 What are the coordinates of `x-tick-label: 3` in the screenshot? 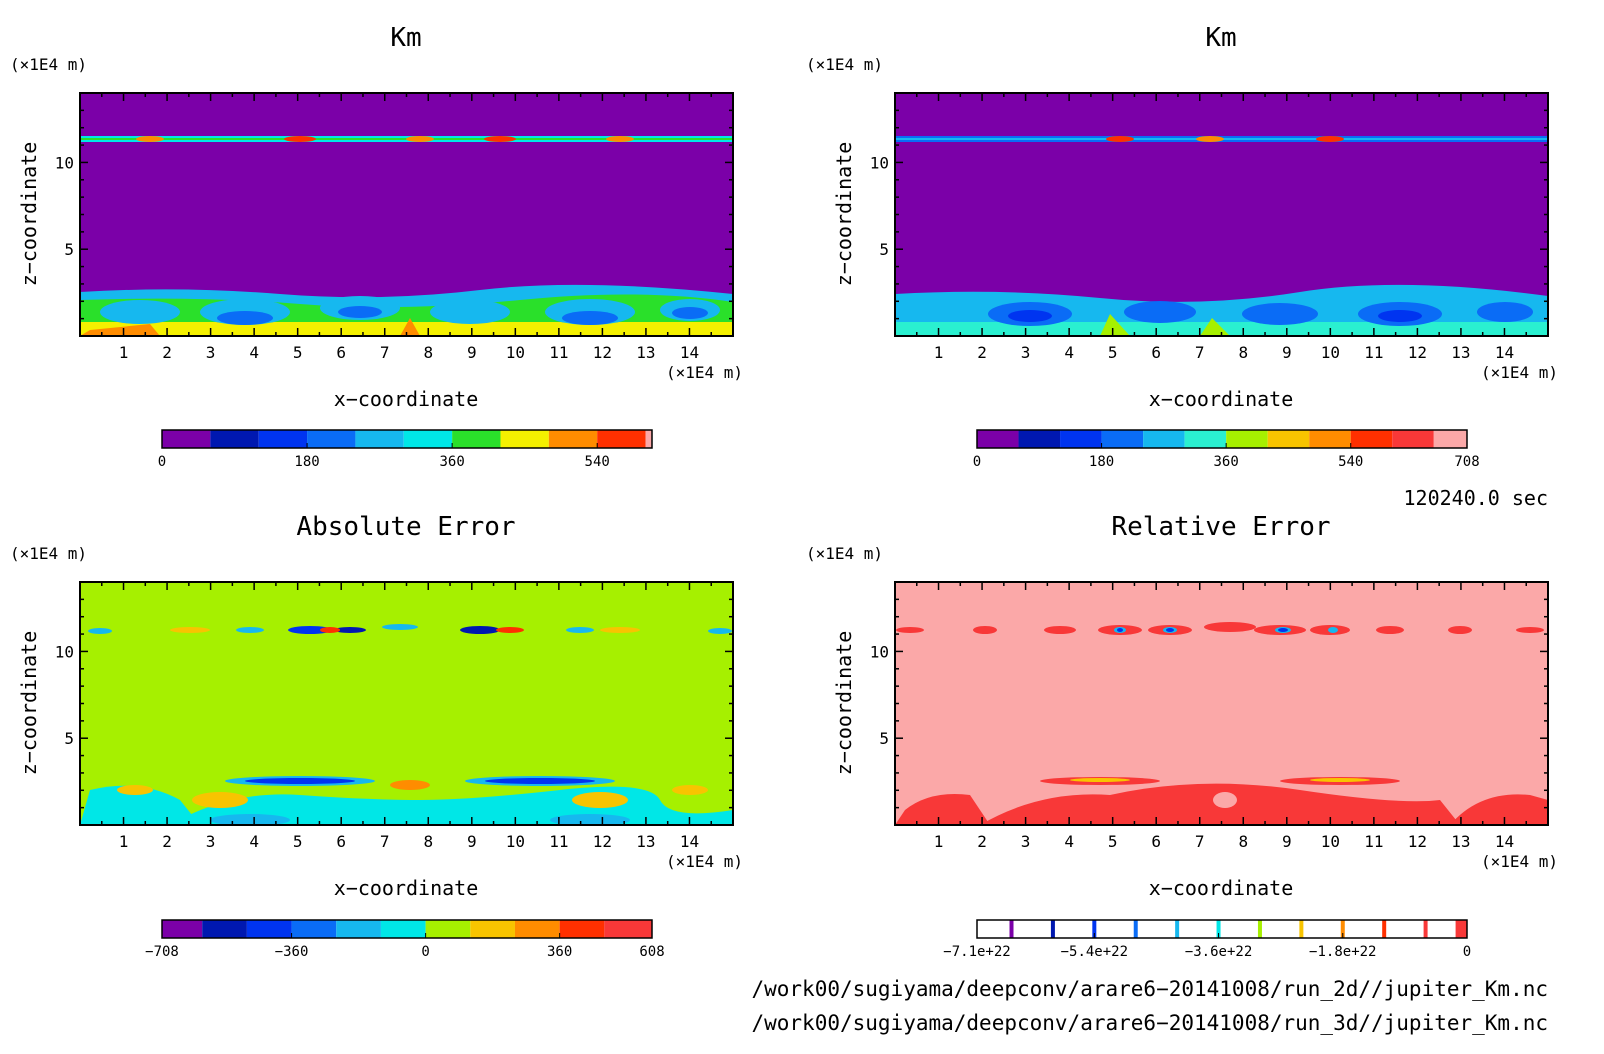 It's located at (211, 352).